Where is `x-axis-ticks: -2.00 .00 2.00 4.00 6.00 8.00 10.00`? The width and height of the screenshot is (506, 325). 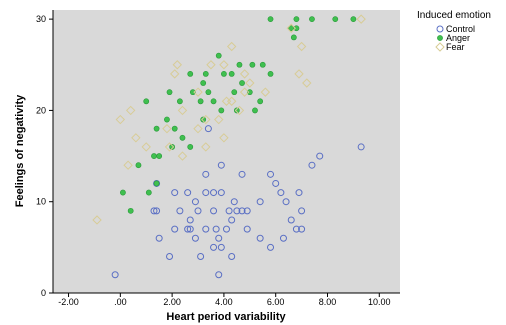
x-axis-ticks: -2.00 .00 2.00 4.00 6.00 8.00 10.00 is located at coordinates (224, 300).